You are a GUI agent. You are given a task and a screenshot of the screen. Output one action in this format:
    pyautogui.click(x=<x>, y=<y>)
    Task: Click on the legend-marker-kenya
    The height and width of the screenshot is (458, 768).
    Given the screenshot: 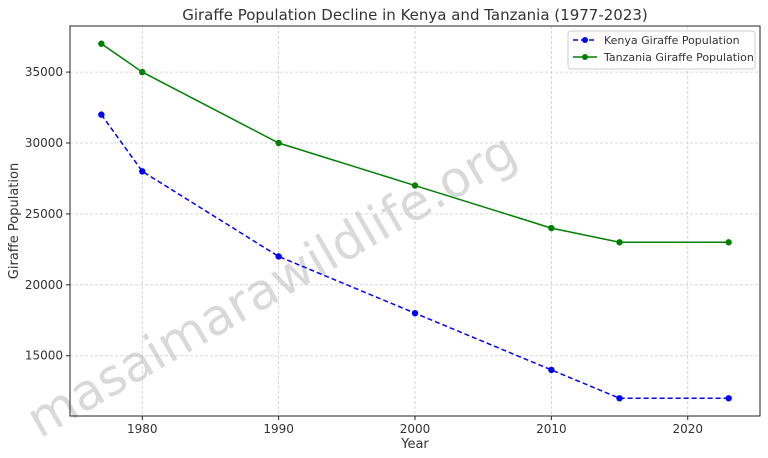 What is the action you would take?
    pyautogui.click(x=585, y=40)
    